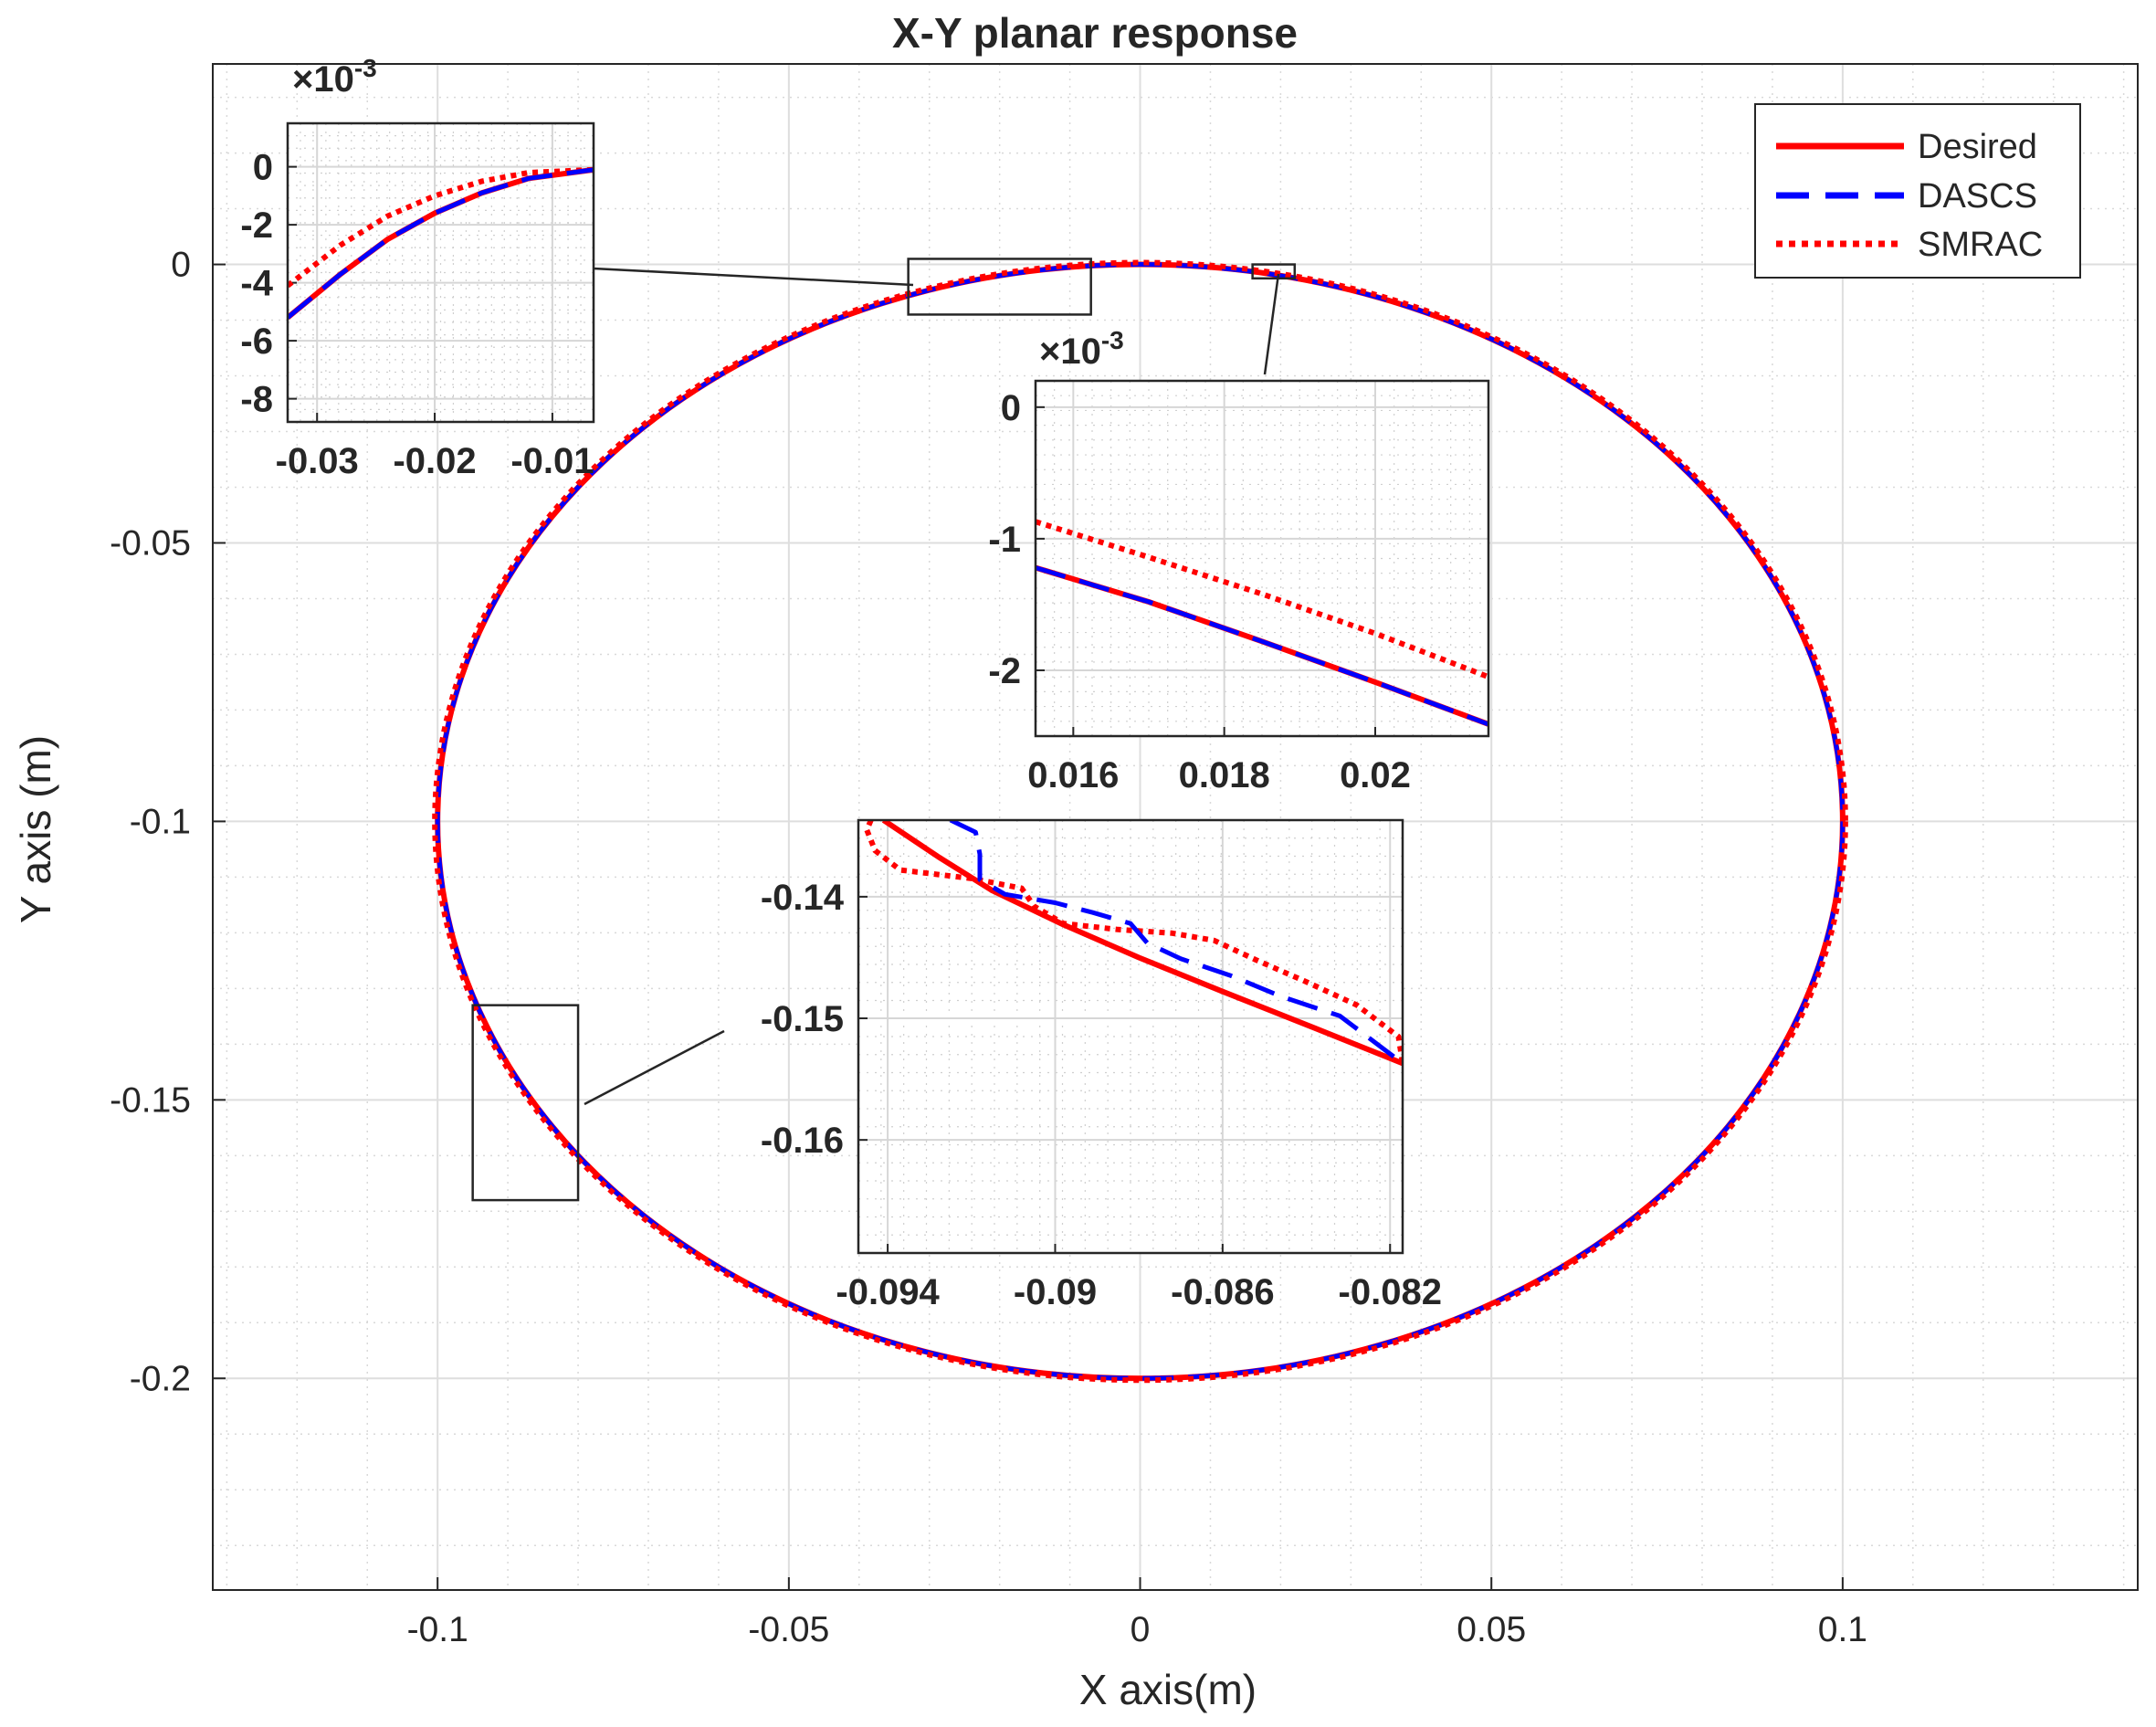 Image resolution: width=2156 pixels, height=1727 pixels. I want to click on y-tick-label: 0, so click(181, 265).